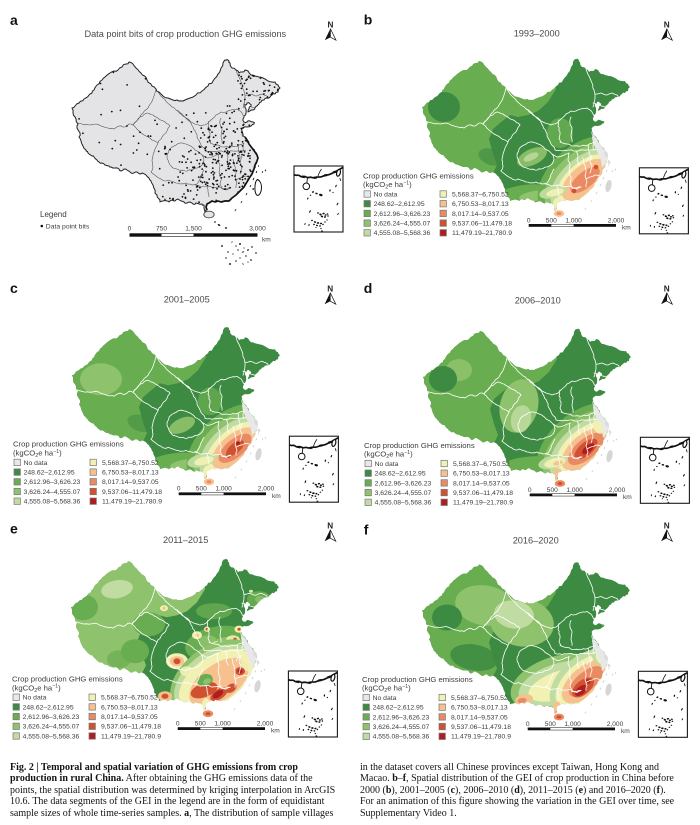 The width and height of the screenshot is (700, 825). I want to click on svg-text: 1,500, so click(193, 229).